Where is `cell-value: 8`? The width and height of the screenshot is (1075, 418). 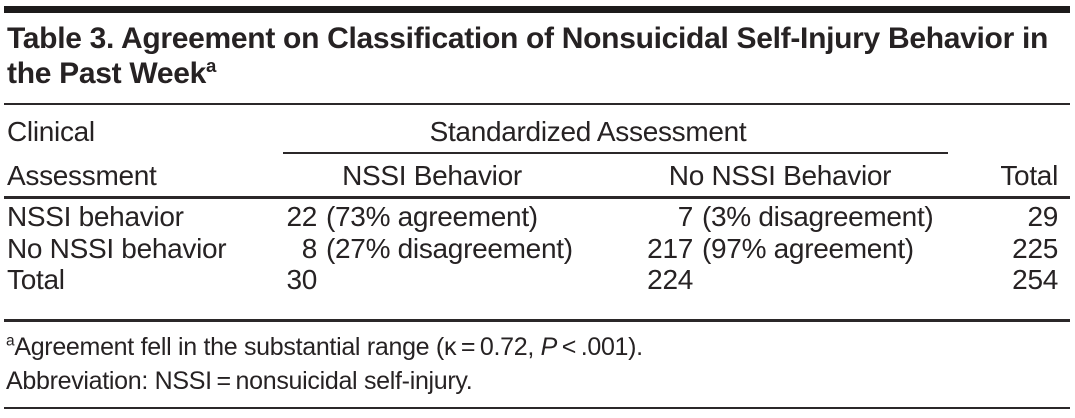
cell-value: 8 is located at coordinates (309, 248).